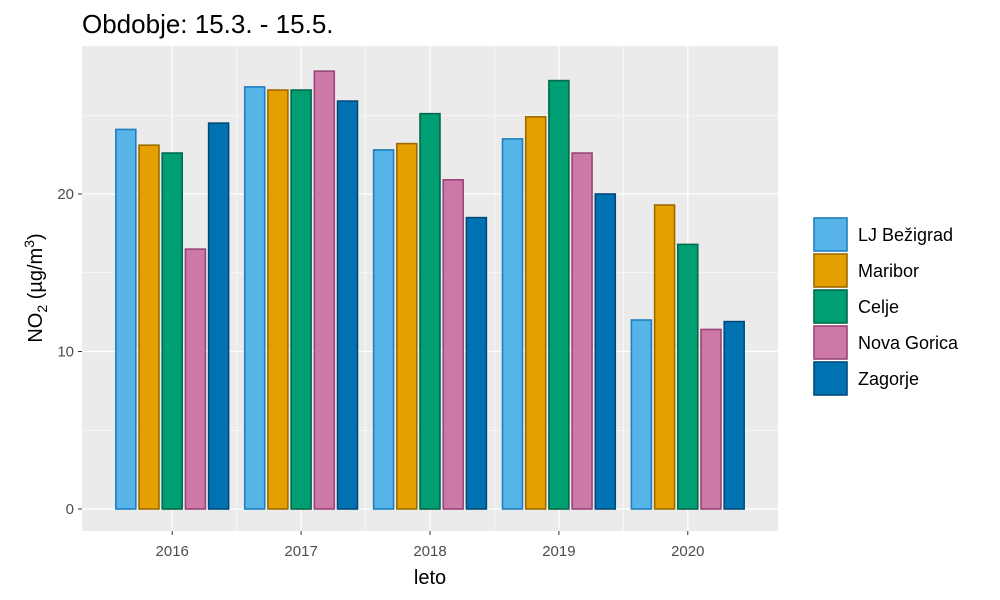  Describe the element at coordinates (36, 236) in the screenshot. I see `y-axis-title-unit-close: )` at that location.